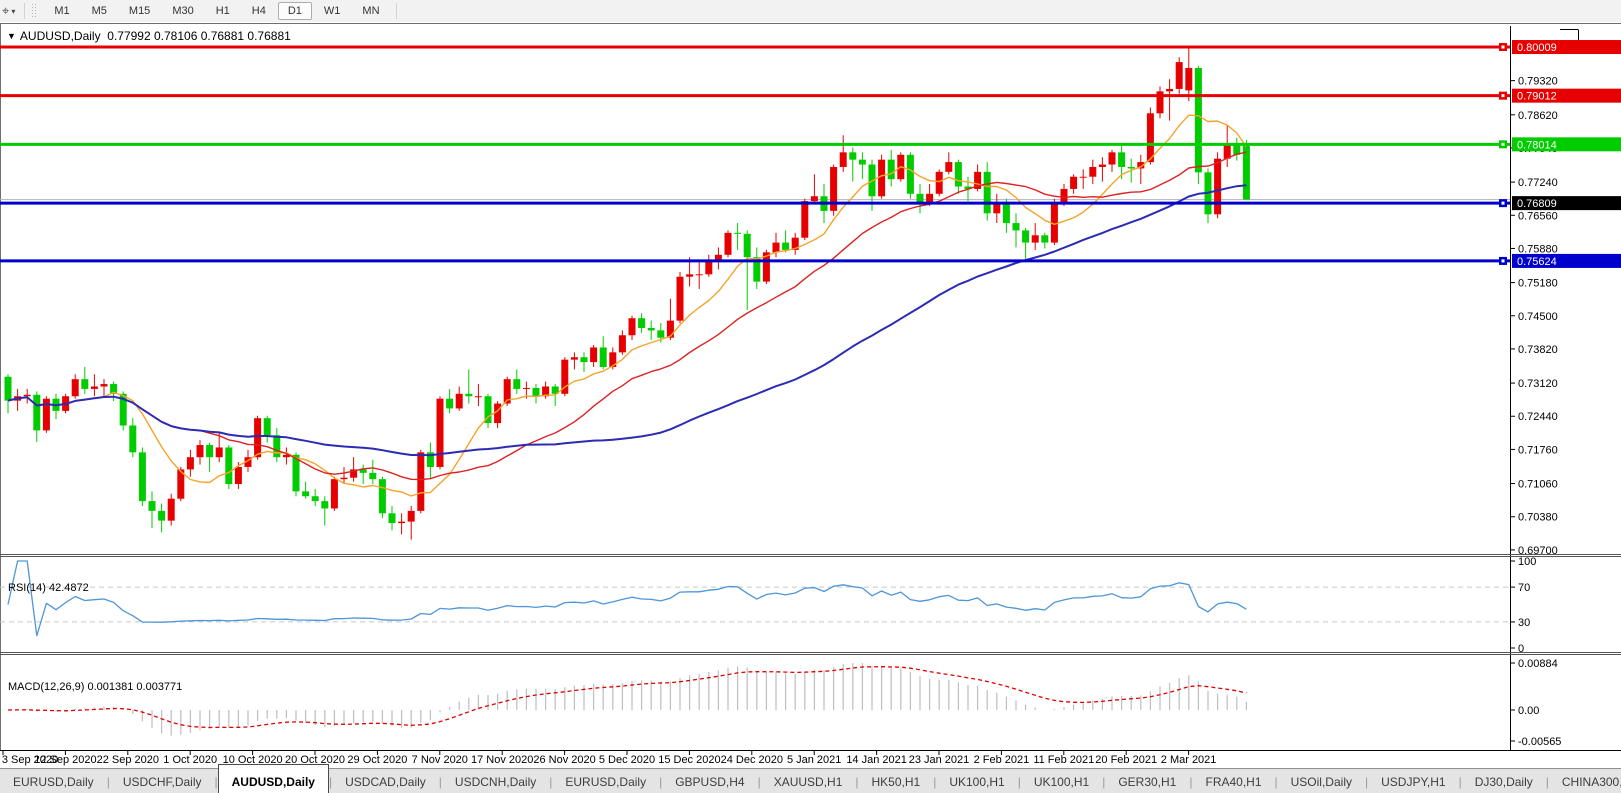 The height and width of the screenshot is (793, 1621). What do you see at coordinates (1538, 551) in the screenshot?
I see `svg-text: 0.69700` at bounding box center [1538, 551].